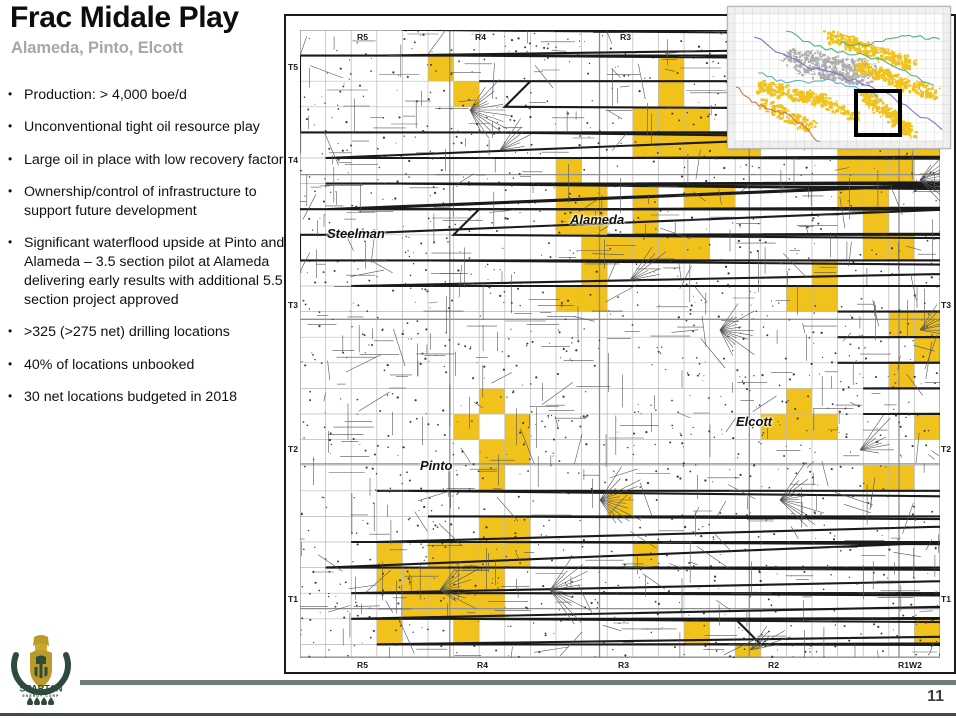 Image resolution: width=956 pixels, height=719 pixels. I want to click on map-place-label: Alameda, so click(597, 219).